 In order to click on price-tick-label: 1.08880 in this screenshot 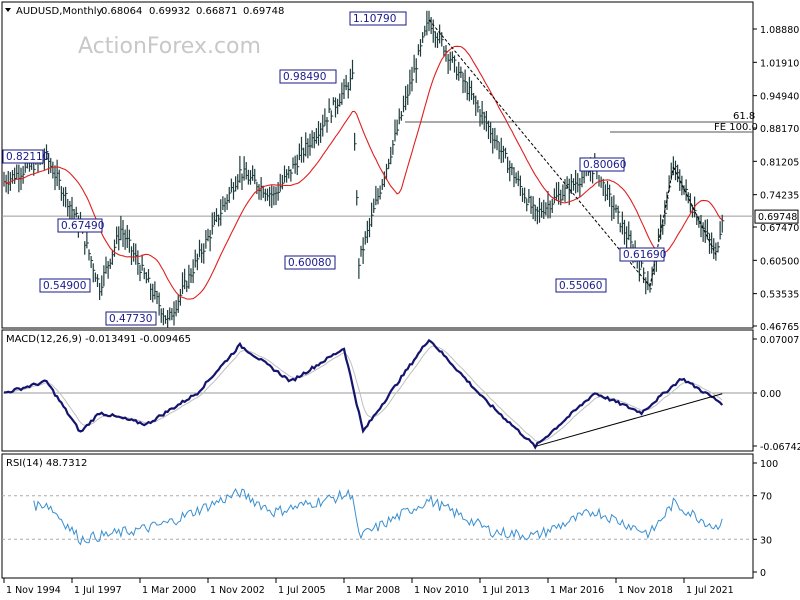, I will do `click(779, 30)`.